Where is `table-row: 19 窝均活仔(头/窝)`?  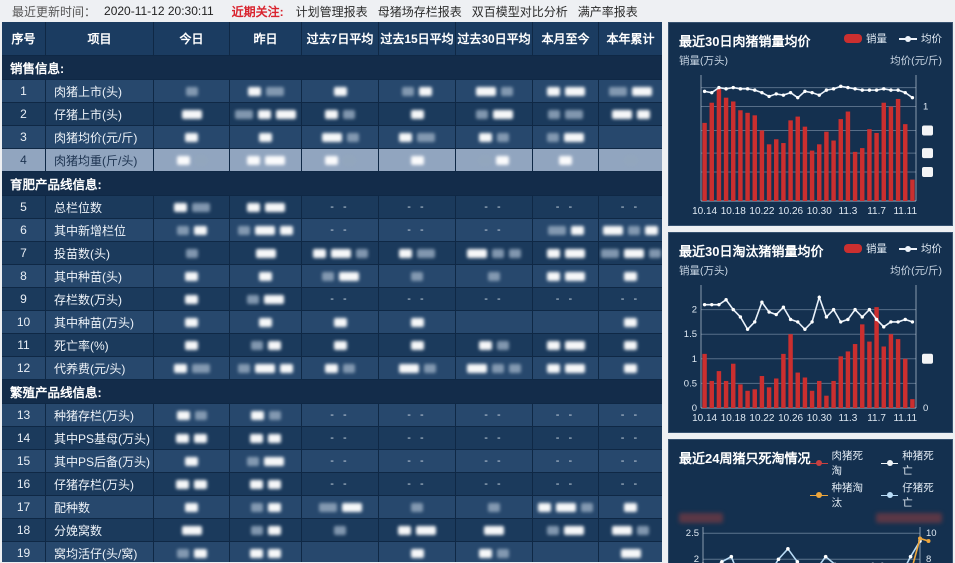
table-row: 19 窝均活仔(头/窝) is located at coordinates (332, 552).